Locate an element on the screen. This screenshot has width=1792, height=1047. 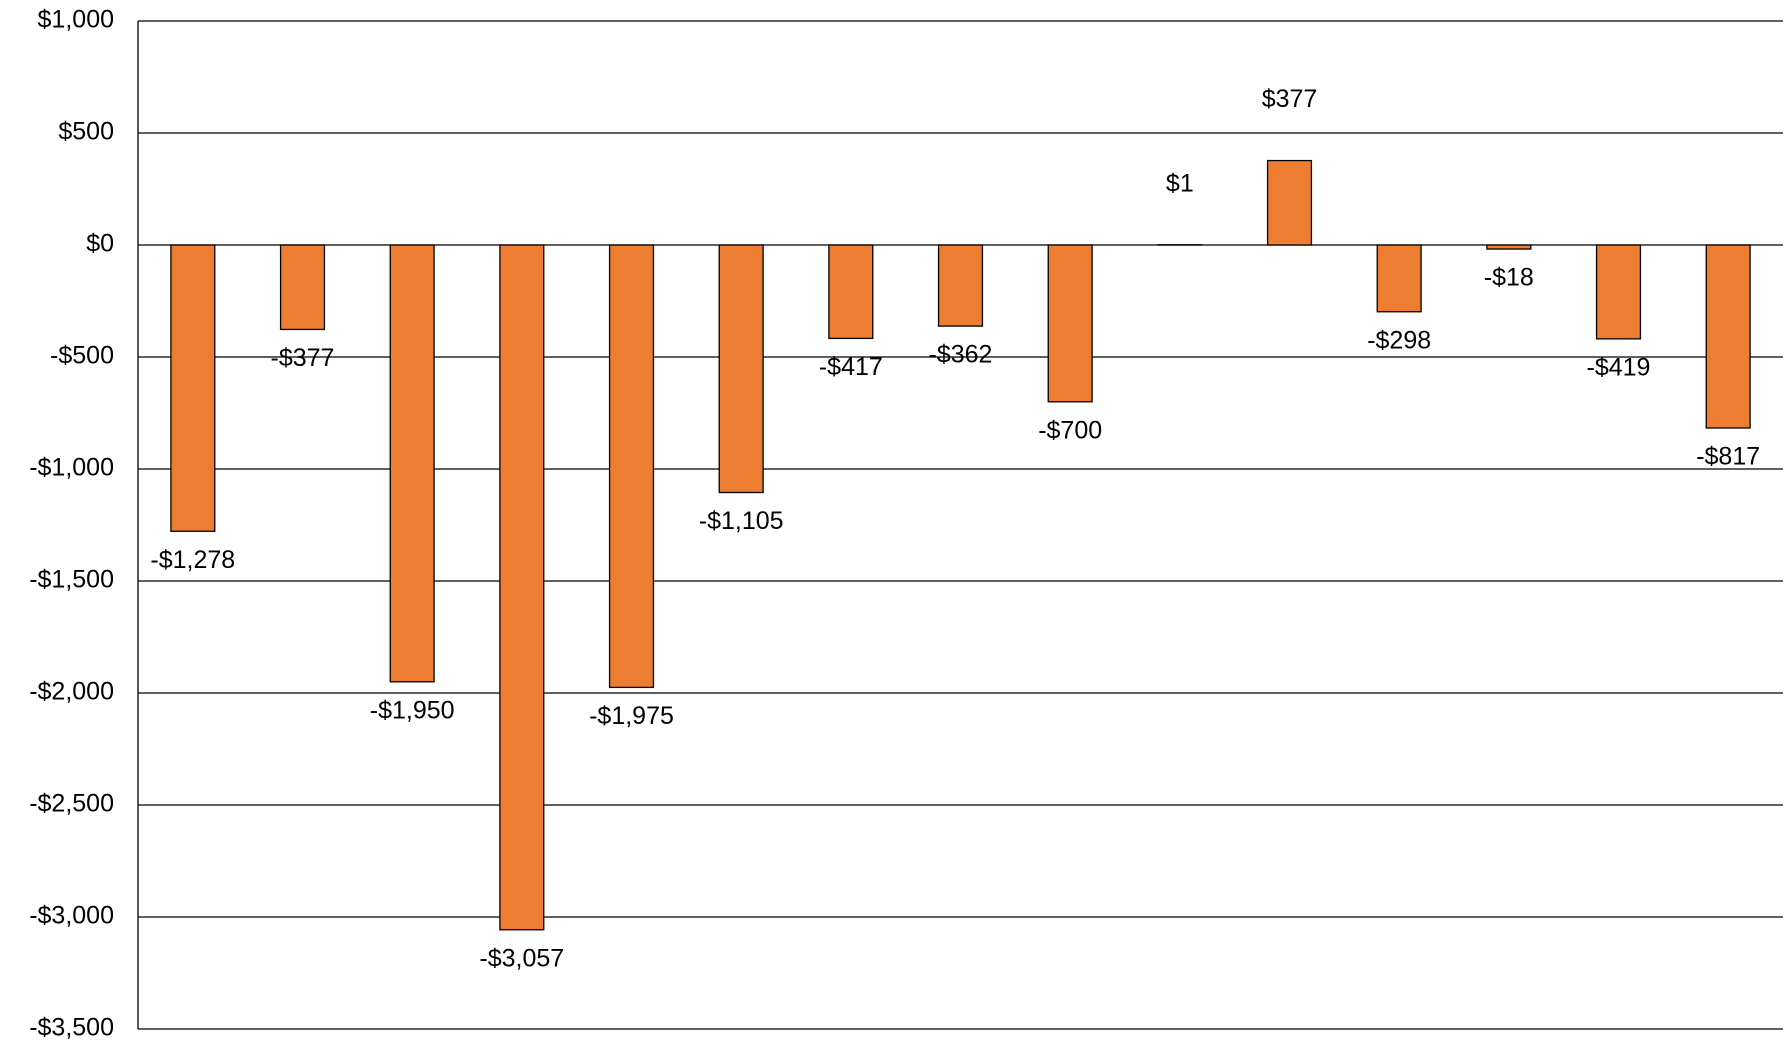
y-tick-label: $1,000 is located at coordinates (76, 20).